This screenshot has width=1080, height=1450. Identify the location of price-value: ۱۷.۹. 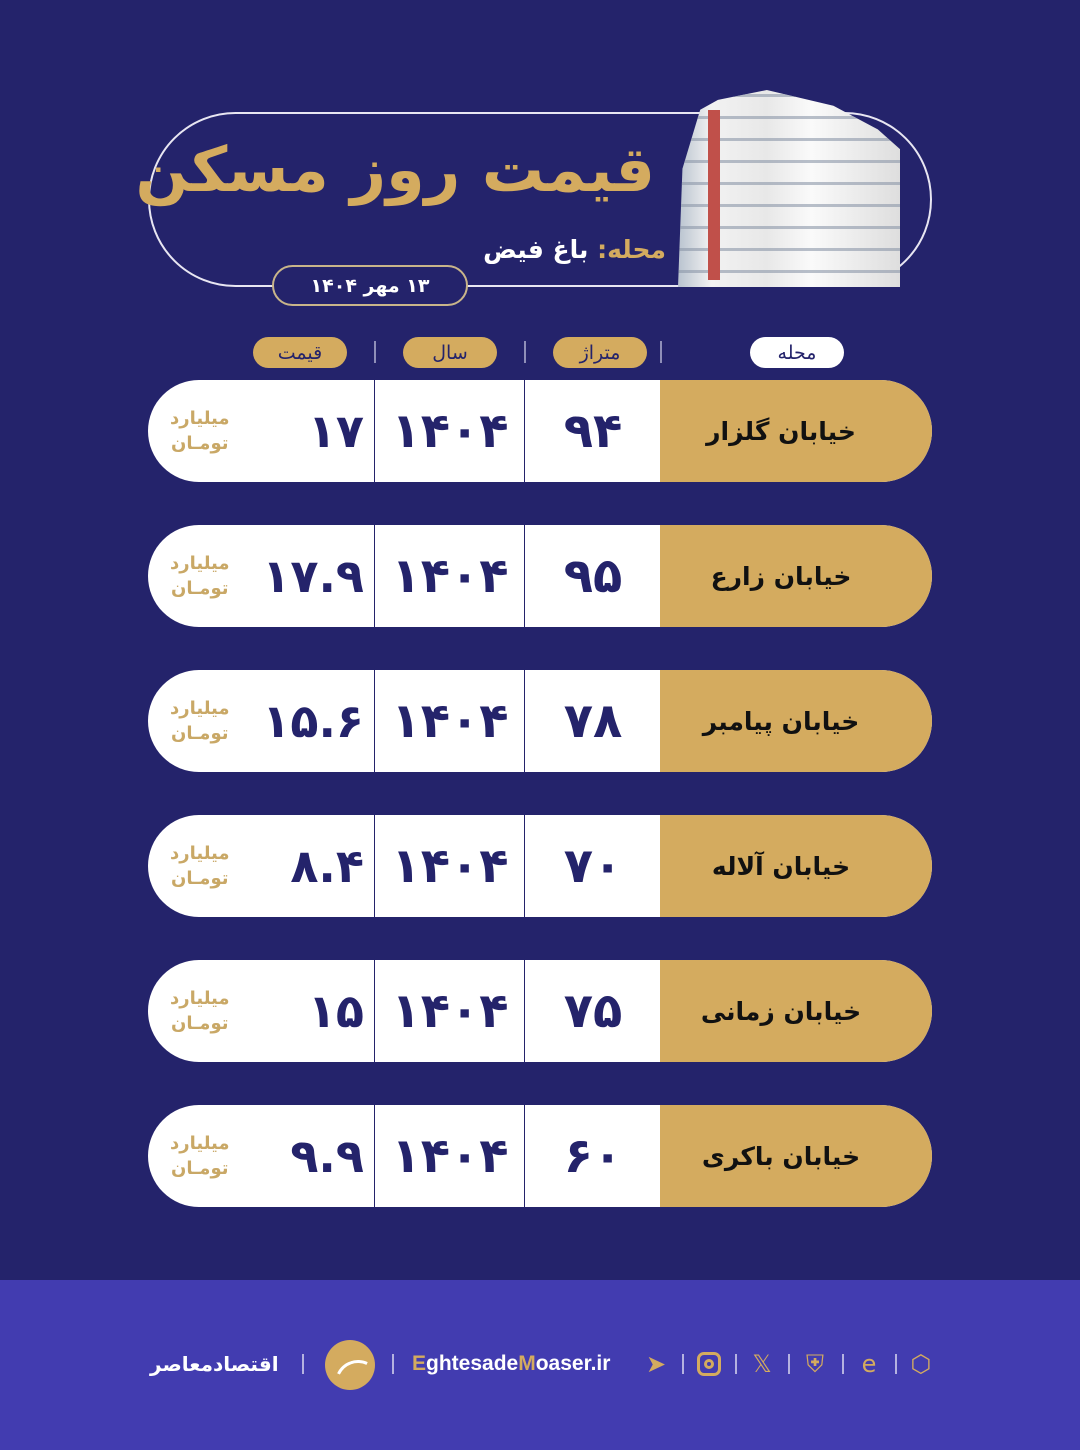
(313, 576).